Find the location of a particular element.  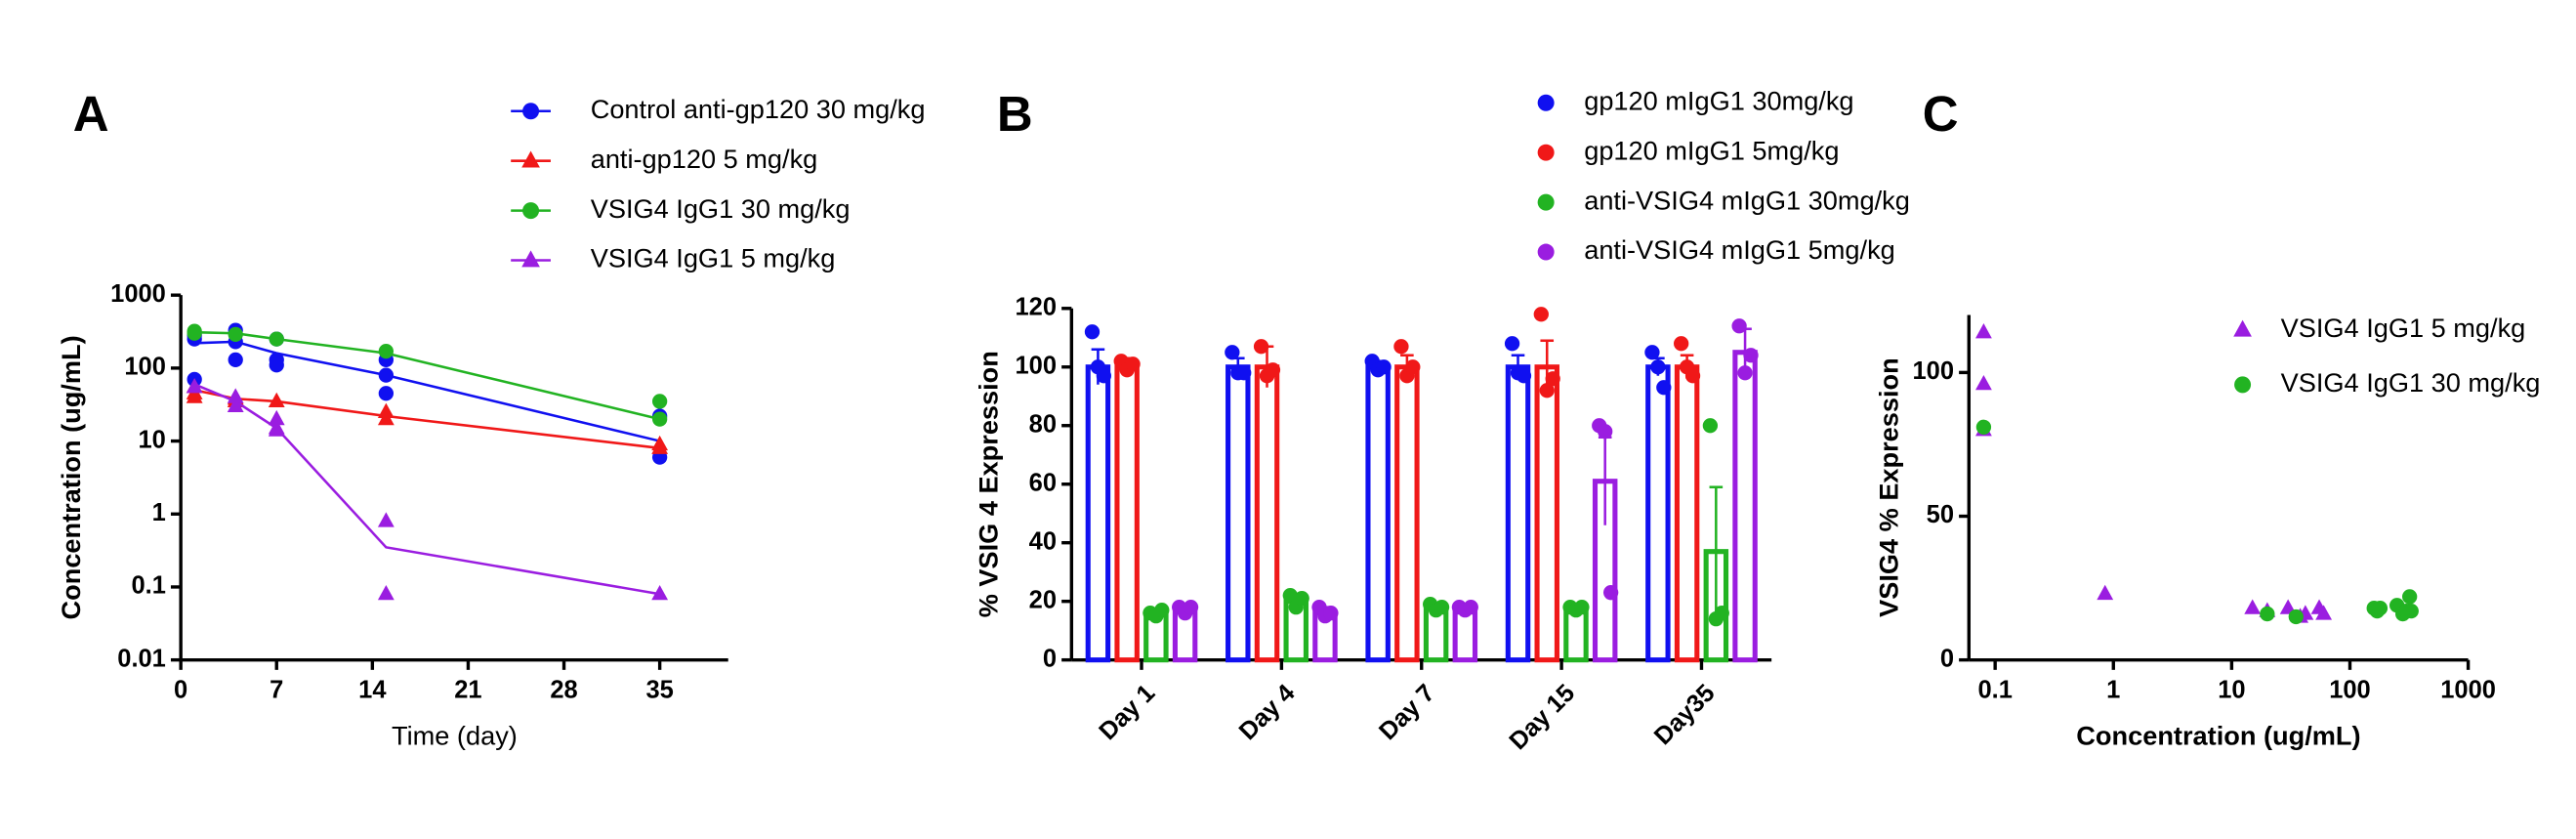

y-tick-label: 20 is located at coordinates (1043, 599).